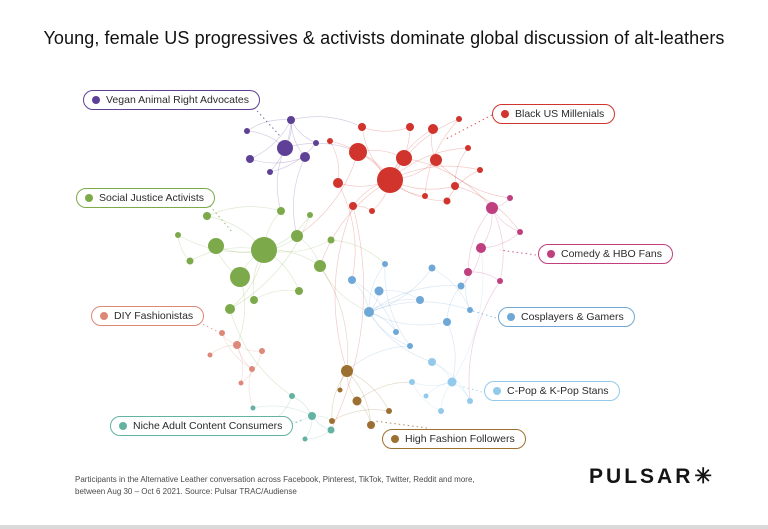 The width and height of the screenshot is (768, 529). Describe the element at coordinates (148, 316) in the screenshot. I see `cluster-label-salmon: DIY Fashionistas` at that location.